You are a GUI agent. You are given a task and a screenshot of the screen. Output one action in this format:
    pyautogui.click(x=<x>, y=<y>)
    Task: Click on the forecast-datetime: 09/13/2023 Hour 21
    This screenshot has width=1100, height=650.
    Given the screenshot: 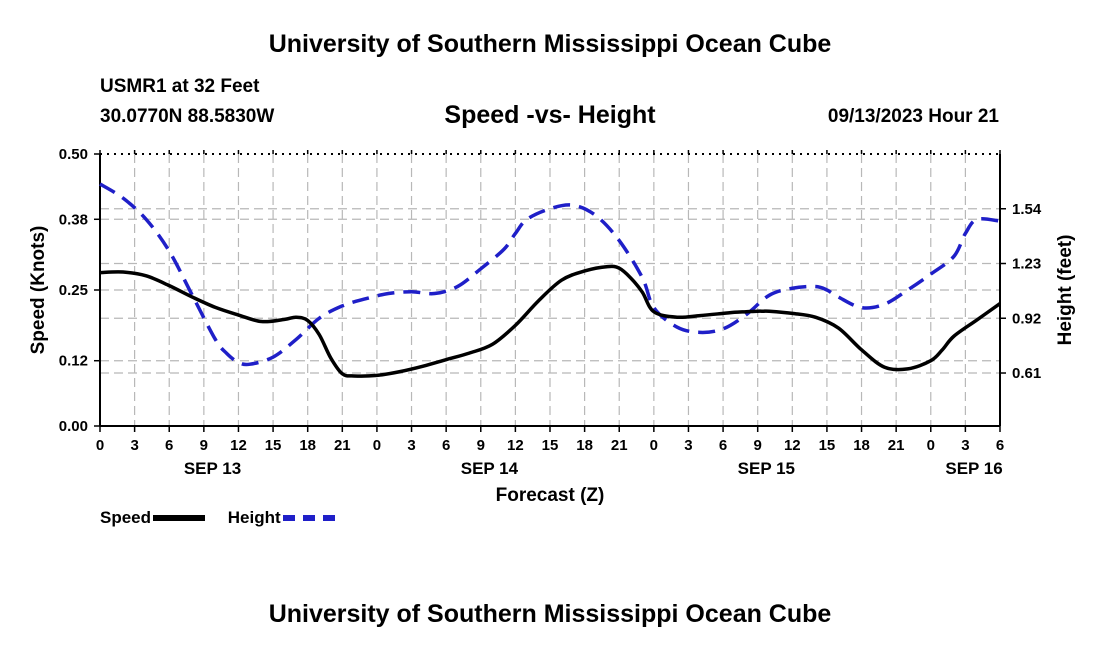 What is the action you would take?
    pyautogui.click(x=913, y=116)
    